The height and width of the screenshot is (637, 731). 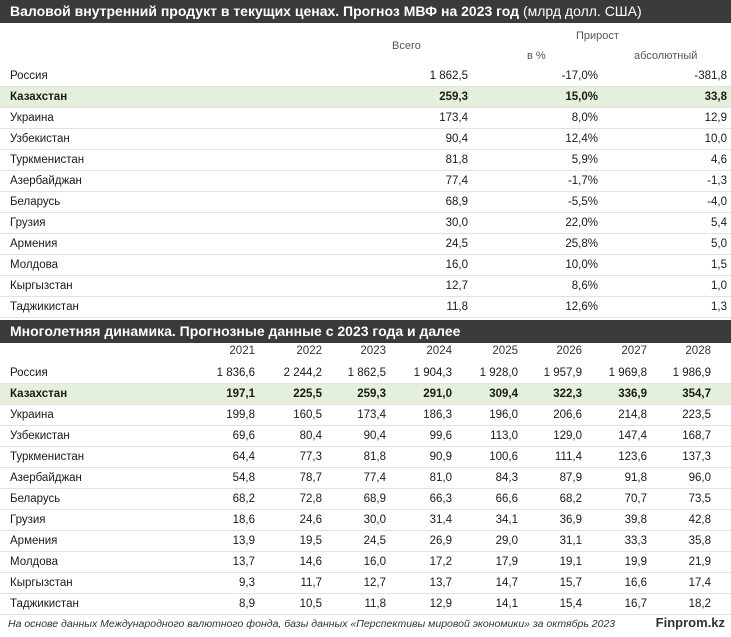 What do you see at coordinates (567, 394) in the screenshot?
I see `year-value: 322,3` at bounding box center [567, 394].